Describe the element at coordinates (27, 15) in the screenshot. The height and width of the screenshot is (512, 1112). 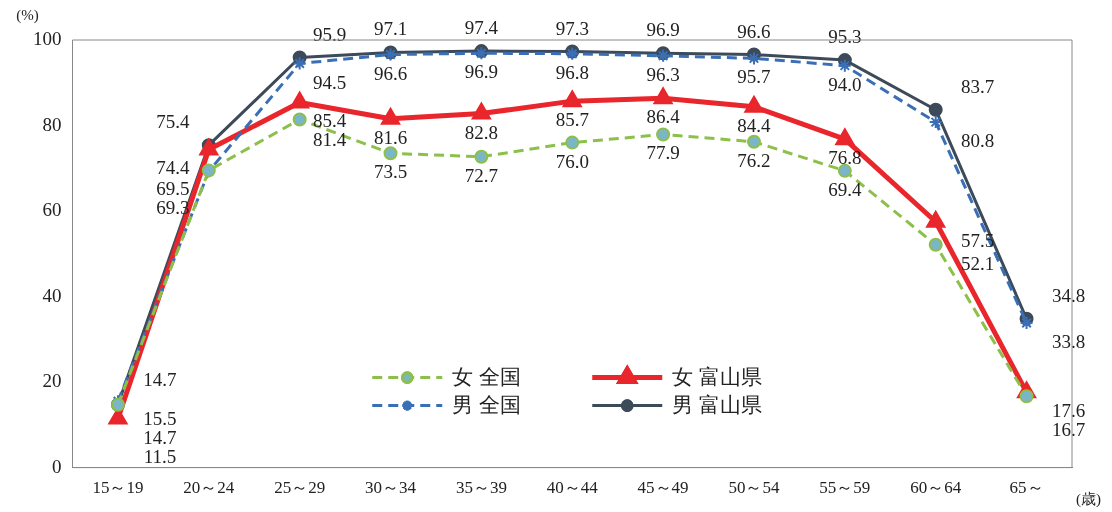
I see `y-axis-title: (%)` at that location.